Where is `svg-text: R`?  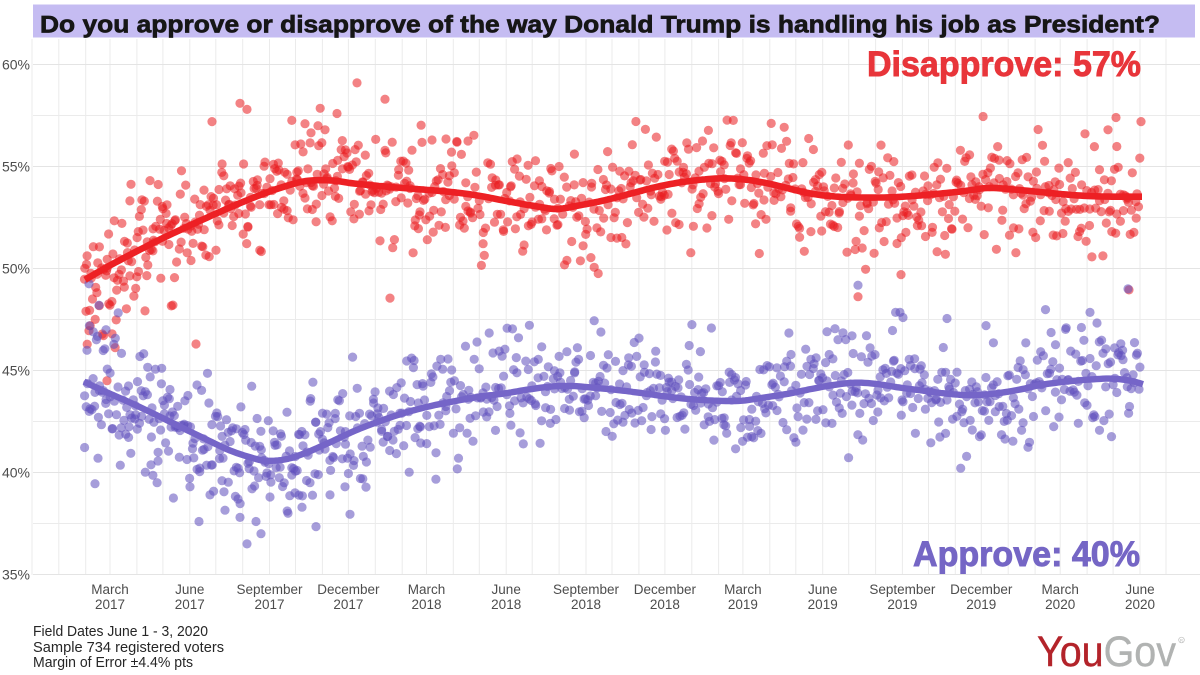
svg-text: R is located at coordinates (1181, 640).